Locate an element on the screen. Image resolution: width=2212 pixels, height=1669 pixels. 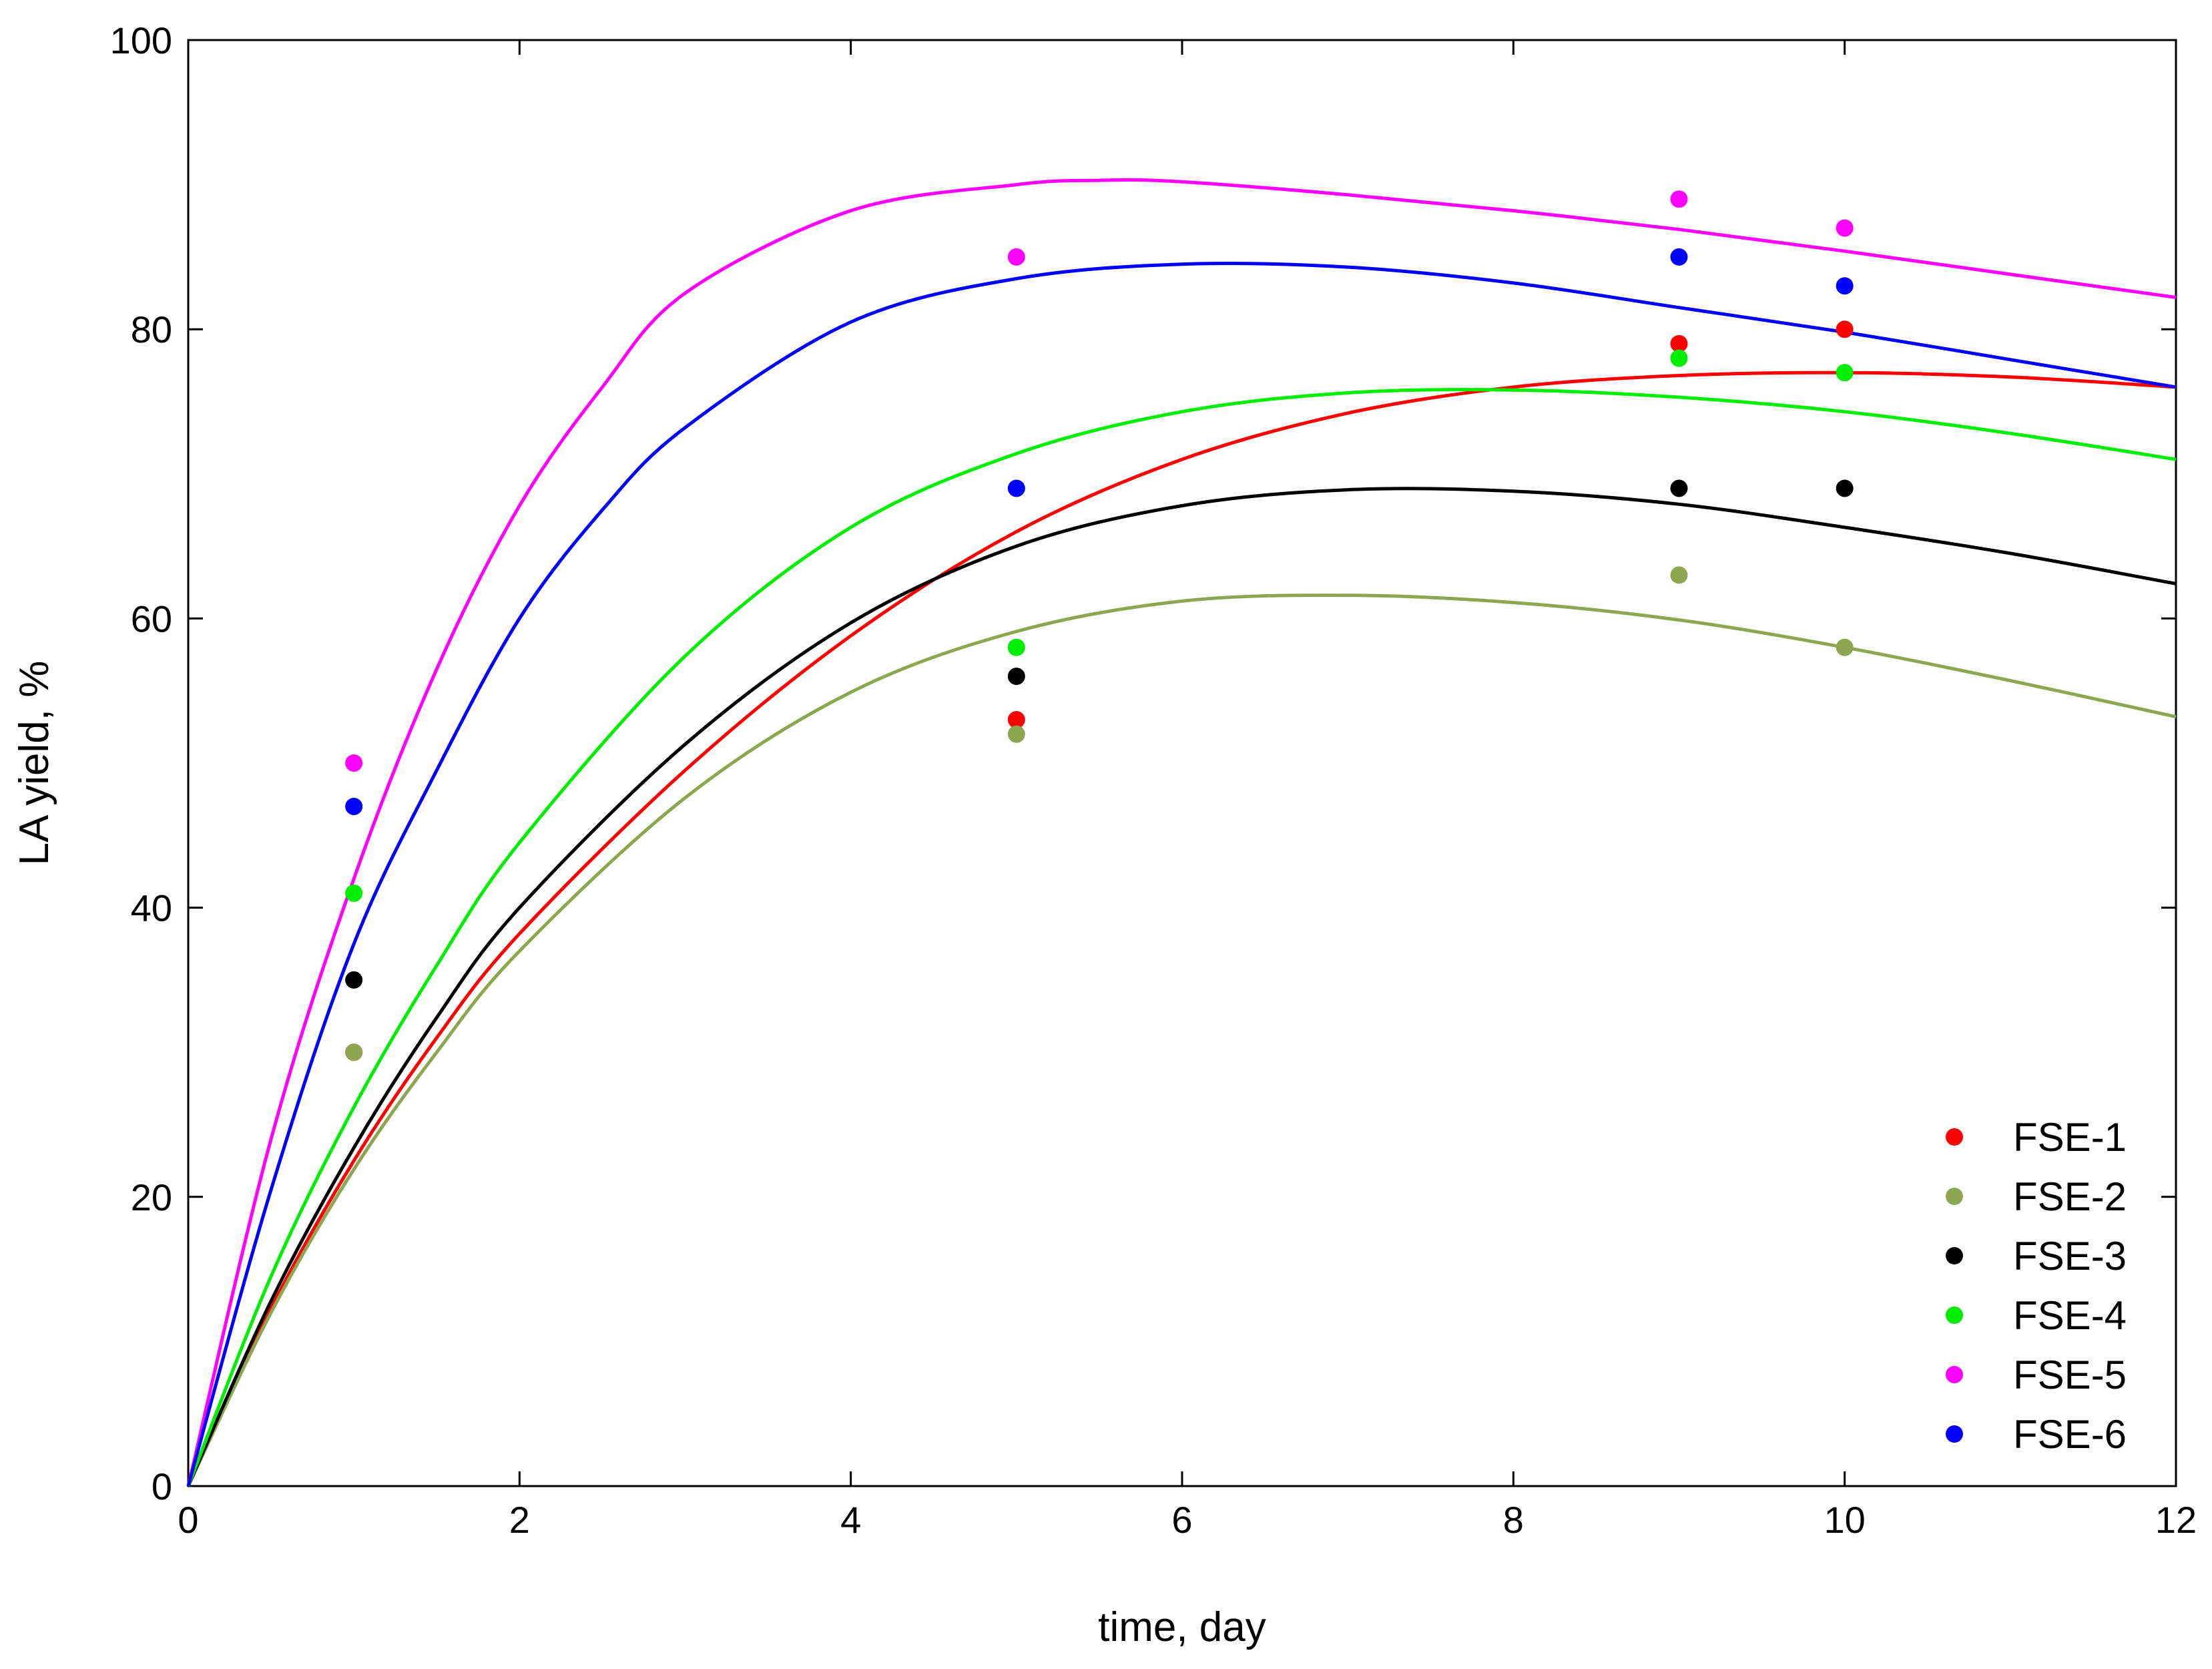
y-axis-title: LA yield, % is located at coordinates (34, 763).